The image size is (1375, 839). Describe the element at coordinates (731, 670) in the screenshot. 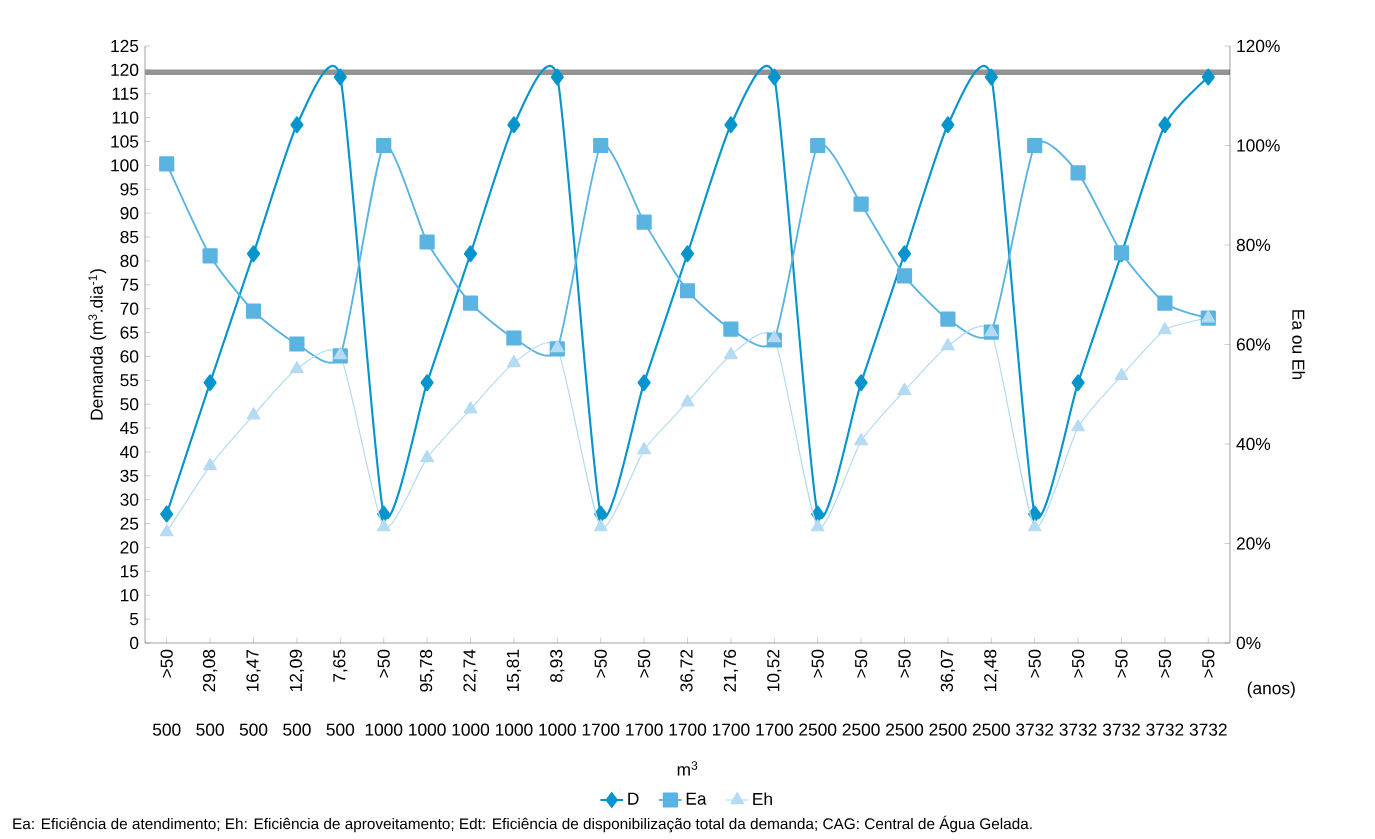

I see `x-tick-label: 21,76` at that location.